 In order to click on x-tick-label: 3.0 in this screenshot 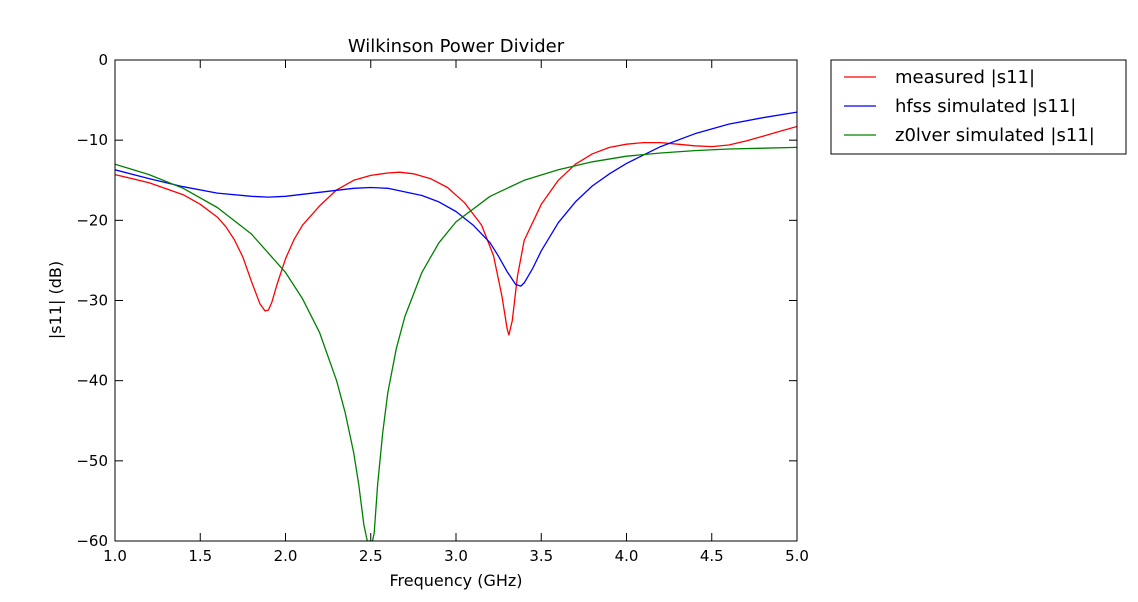, I will do `click(456, 556)`.